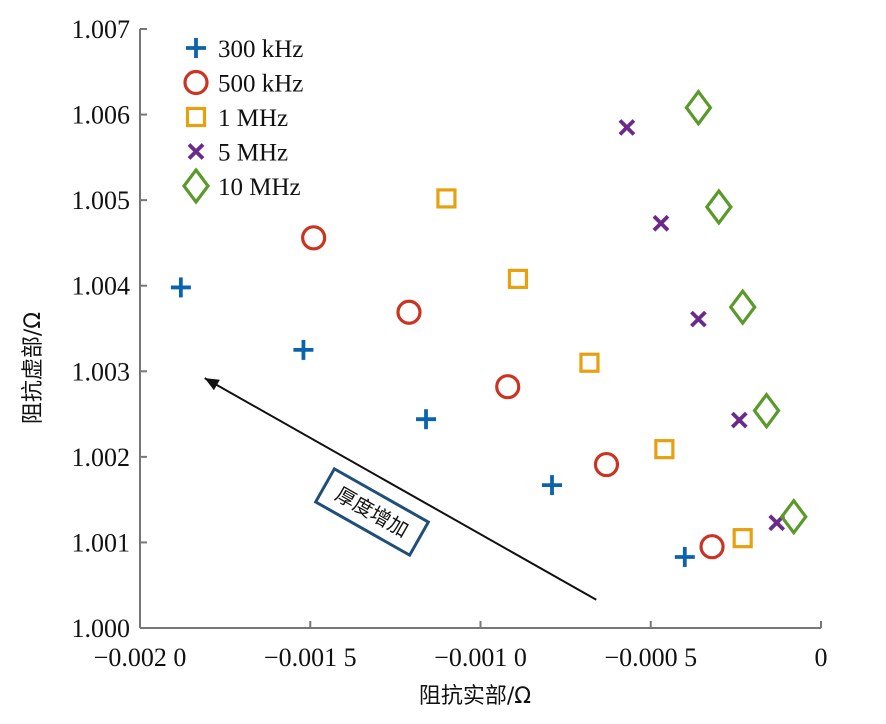 This screenshot has height=724, width=886. Describe the element at coordinates (101, 286) in the screenshot. I see `y-tick-label: 1.004` at that location.